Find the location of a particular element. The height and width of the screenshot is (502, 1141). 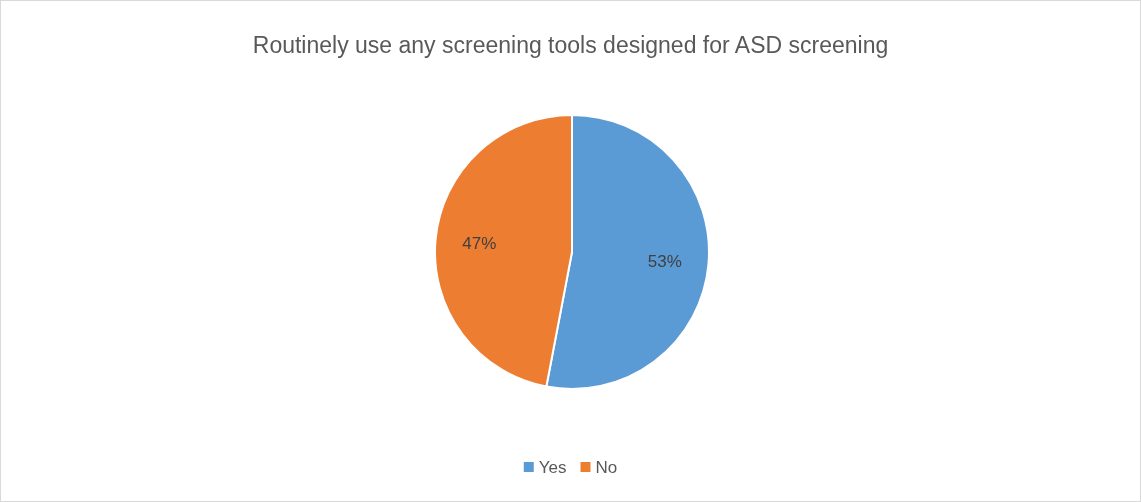

chart-title: Routinely use any screening tools designed for ASD screening is located at coordinates (570, 45).